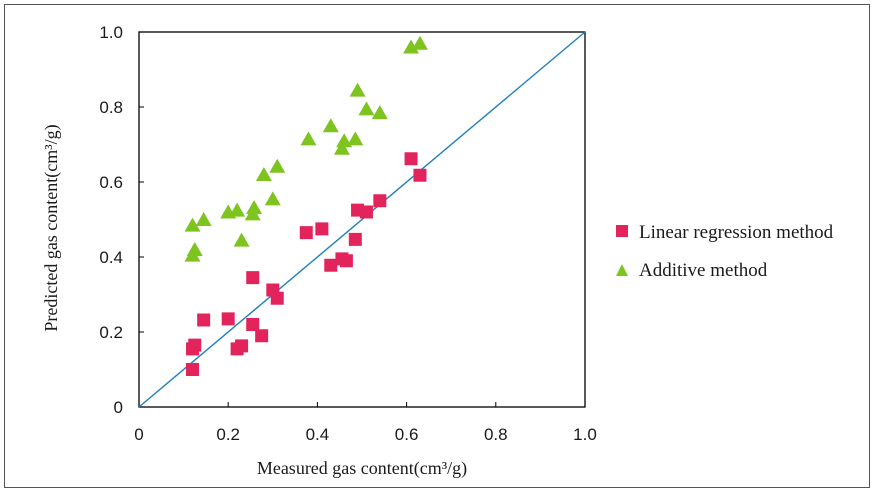 The image size is (875, 493). What do you see at coordinates (585, 434) in the screenshot?
I see `x-tick-label: 1.0` at bounding box center [585, 434].